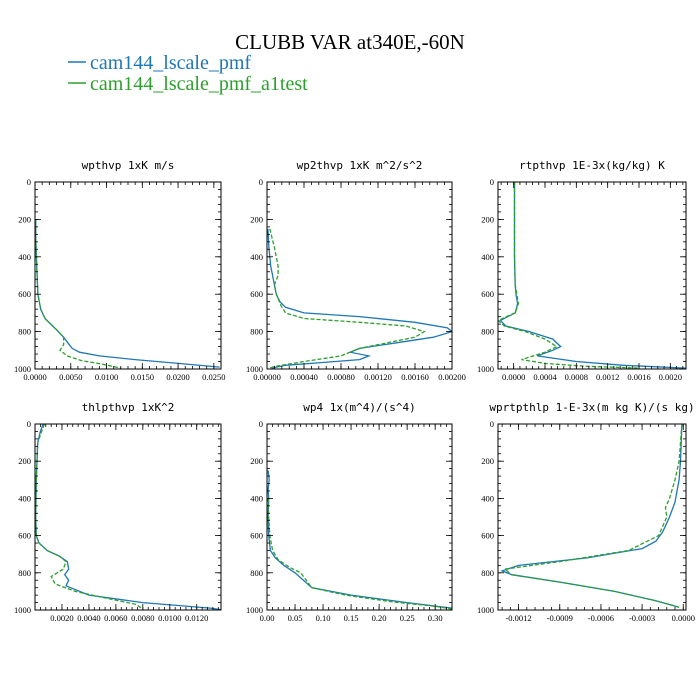 This screenshot has width=700, height=700. What do you see at coordinates (142, 618) in the screenshot?
I see `x-tick-label: 0.0080` at bounding box center [142, 618].